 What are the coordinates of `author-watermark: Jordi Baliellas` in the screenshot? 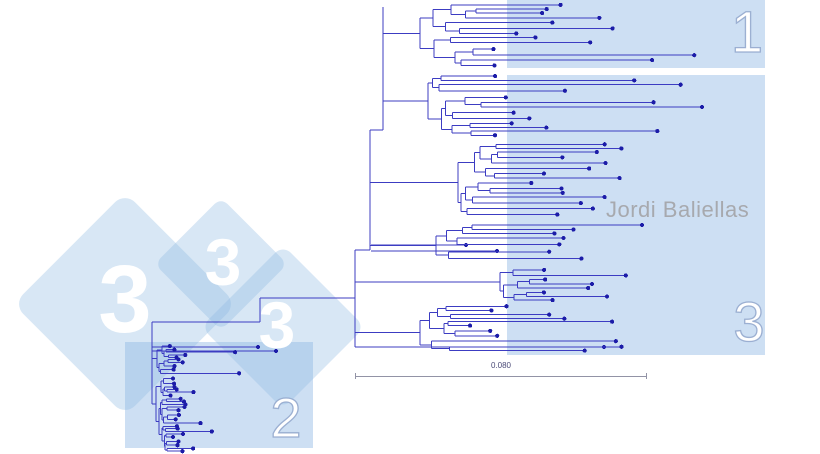 It's located at (678, 209).